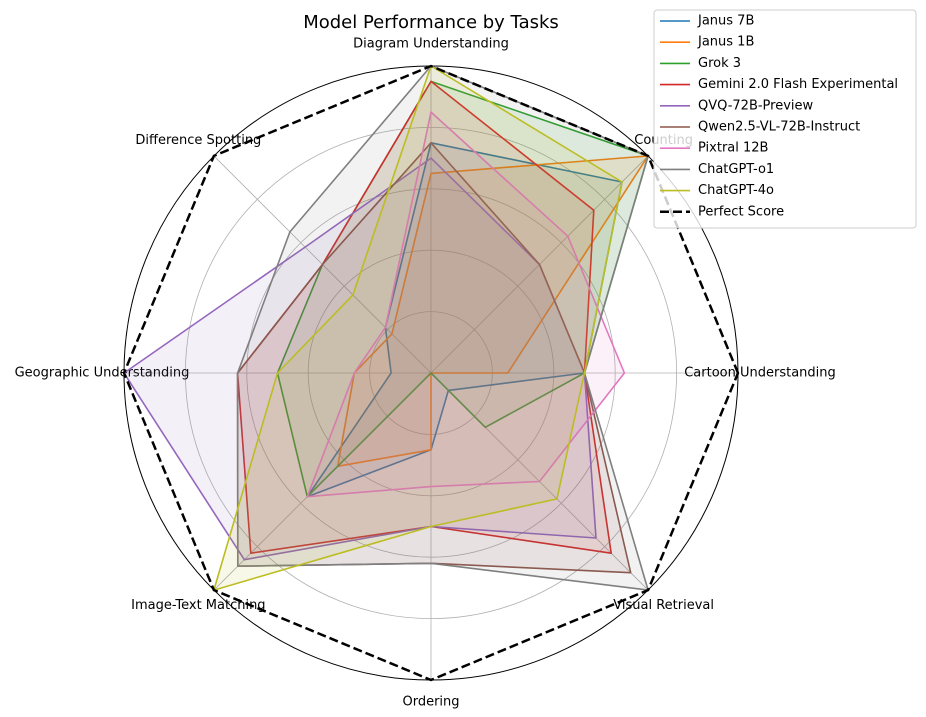 This screenshot has width=926, height=717. Describe the element at coordinates (725, 42) in the screenshot. I see `legend-label: Janus 1B` at that location.